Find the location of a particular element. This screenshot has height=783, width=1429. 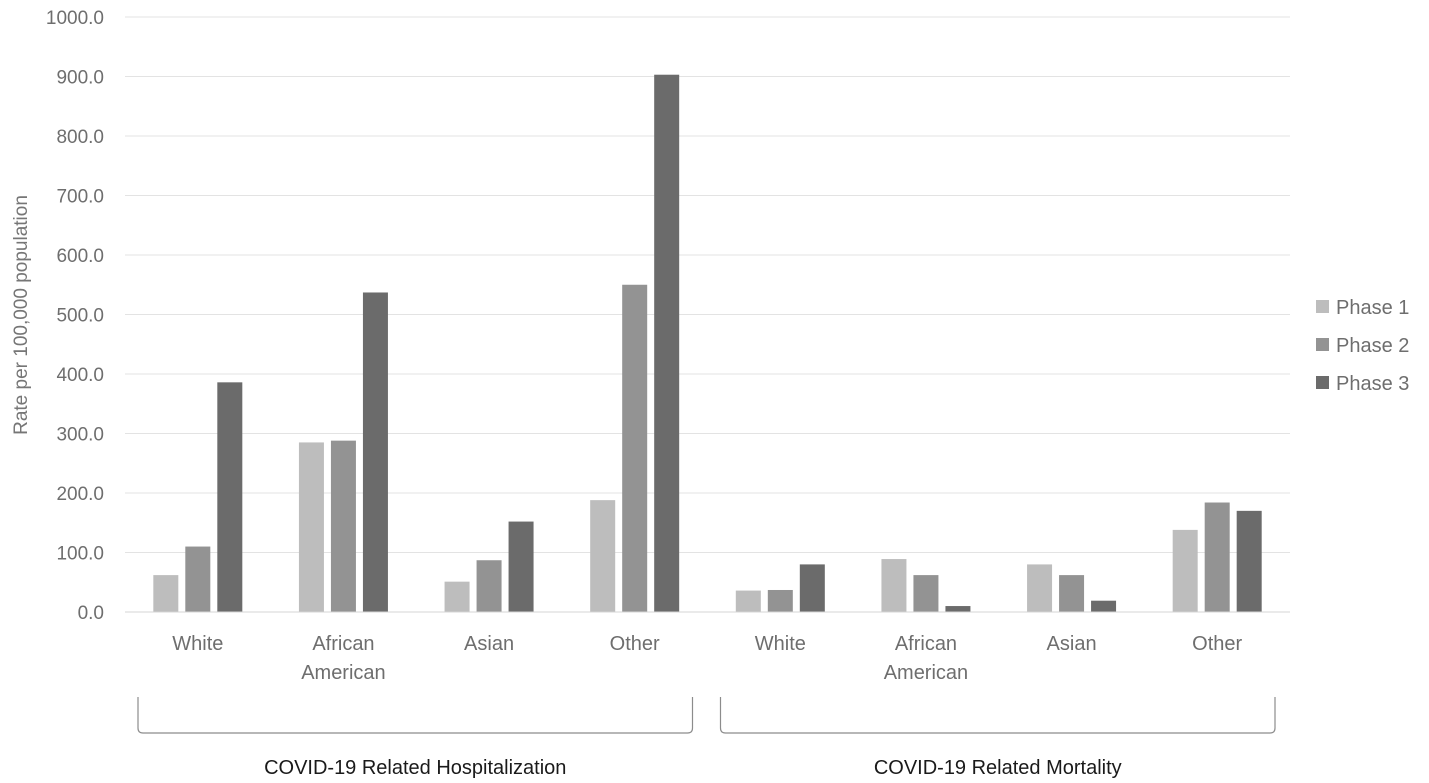

y-tick-label: 1000.0 is located at coordinates (75, 18).